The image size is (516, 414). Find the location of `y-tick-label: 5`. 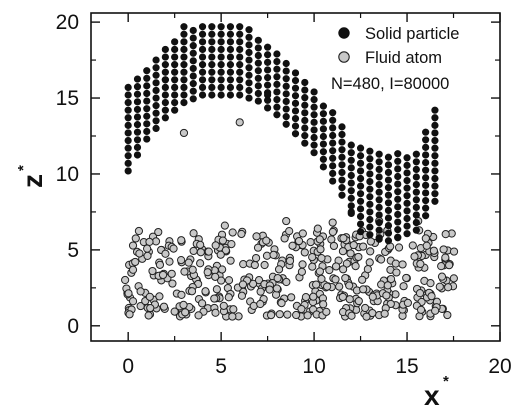

y-tick-label: 5 is located at coordinates (73, 250).